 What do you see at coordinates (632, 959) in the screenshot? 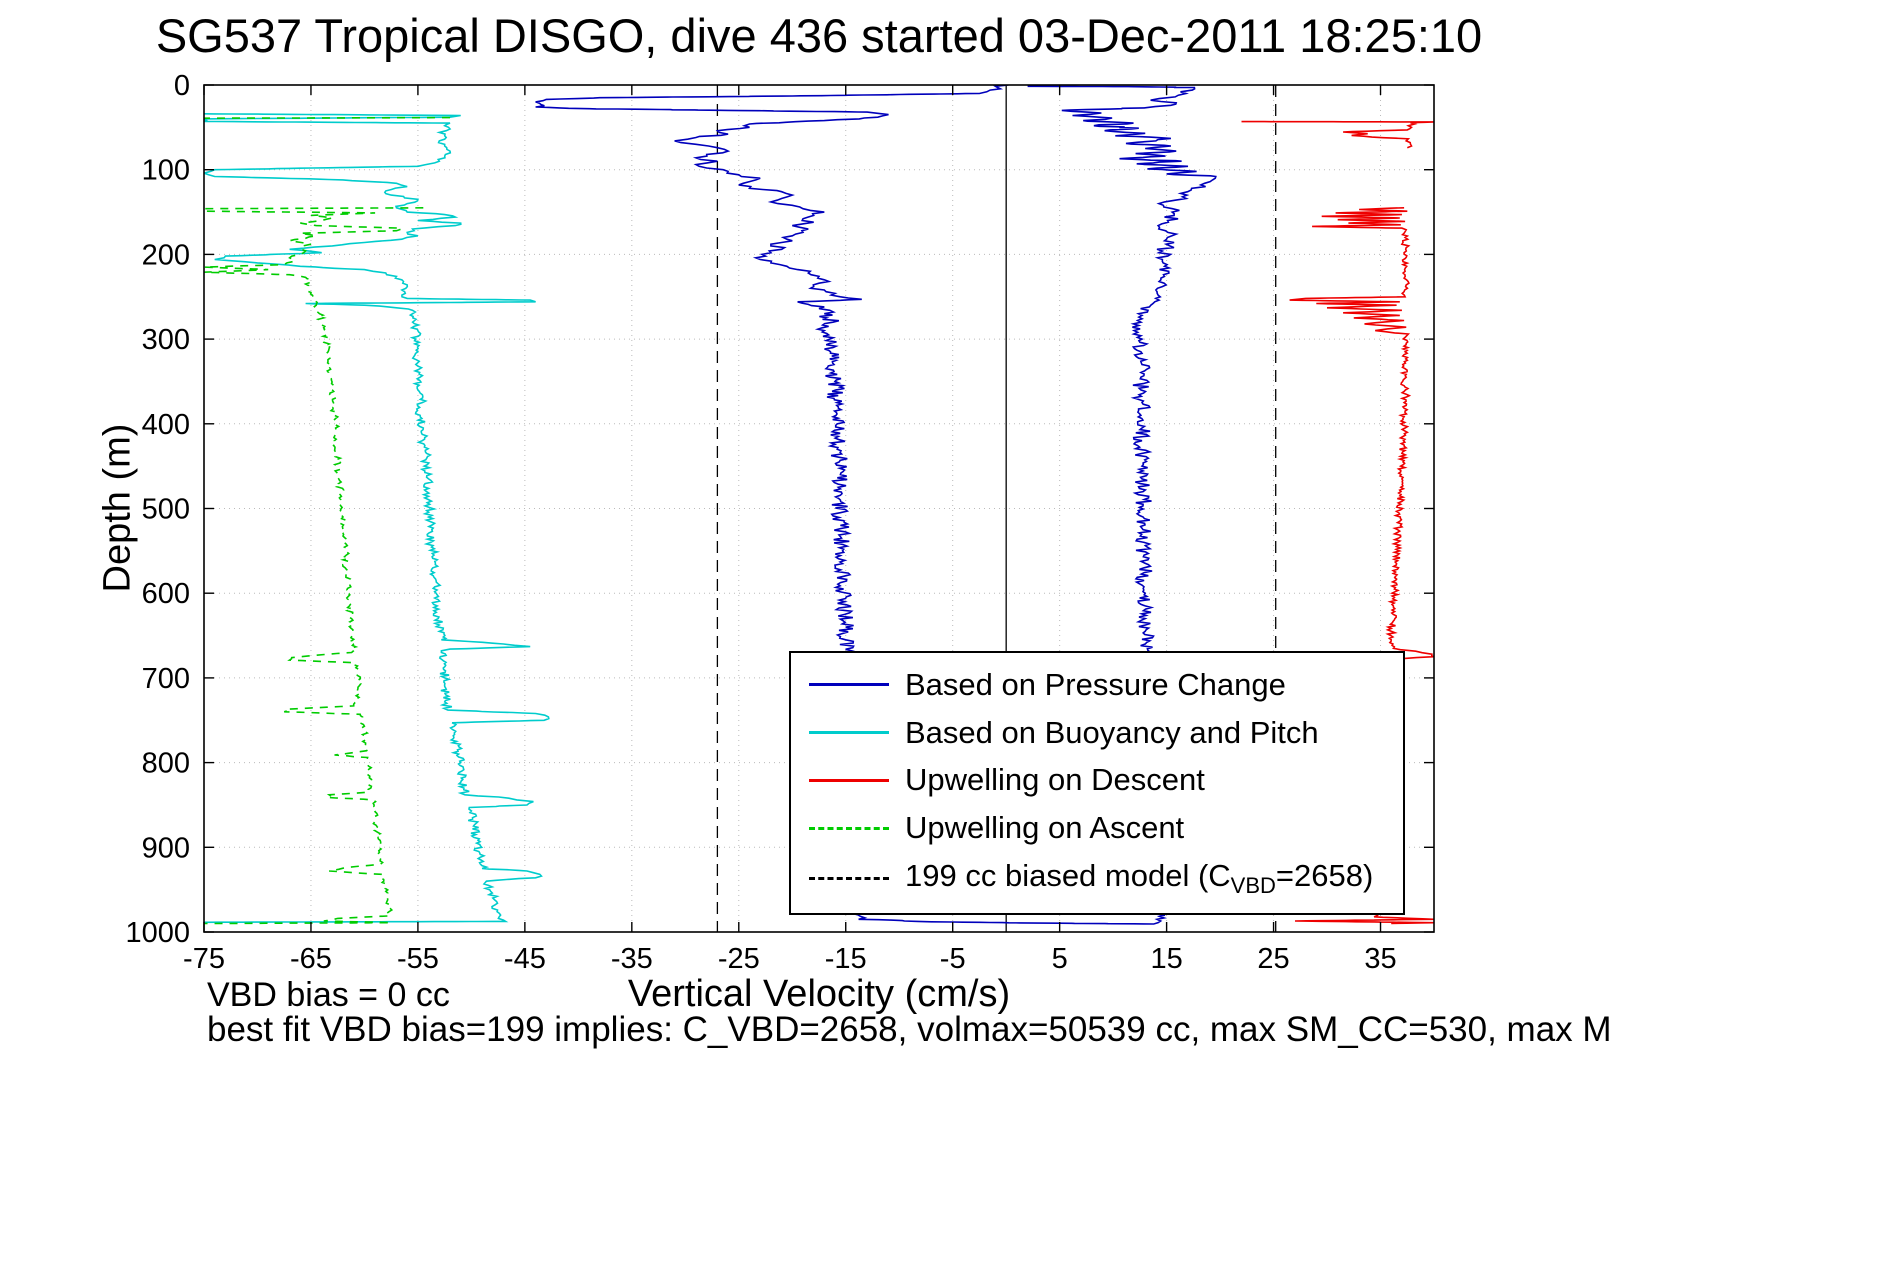
I see `x-tick-label: -35` at bounding box center [632, 959].